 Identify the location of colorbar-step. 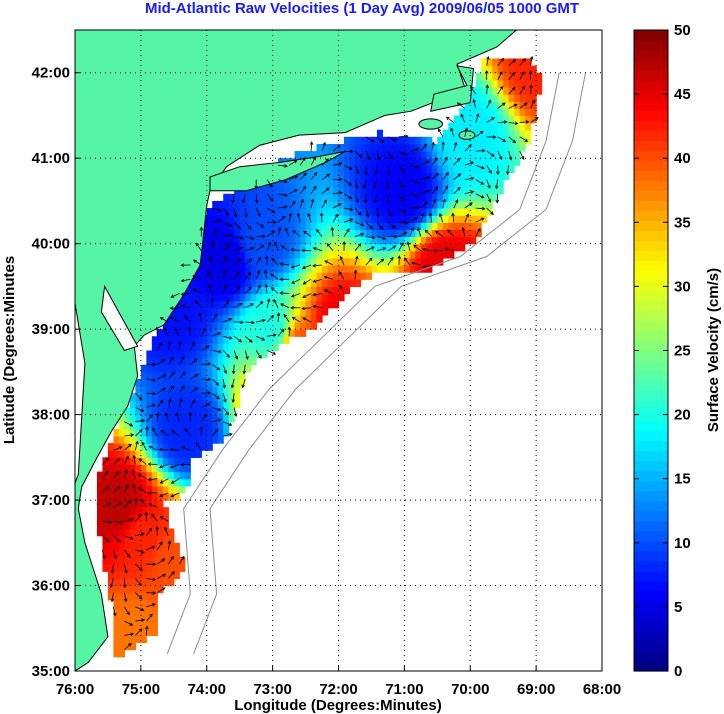
(651, 145).